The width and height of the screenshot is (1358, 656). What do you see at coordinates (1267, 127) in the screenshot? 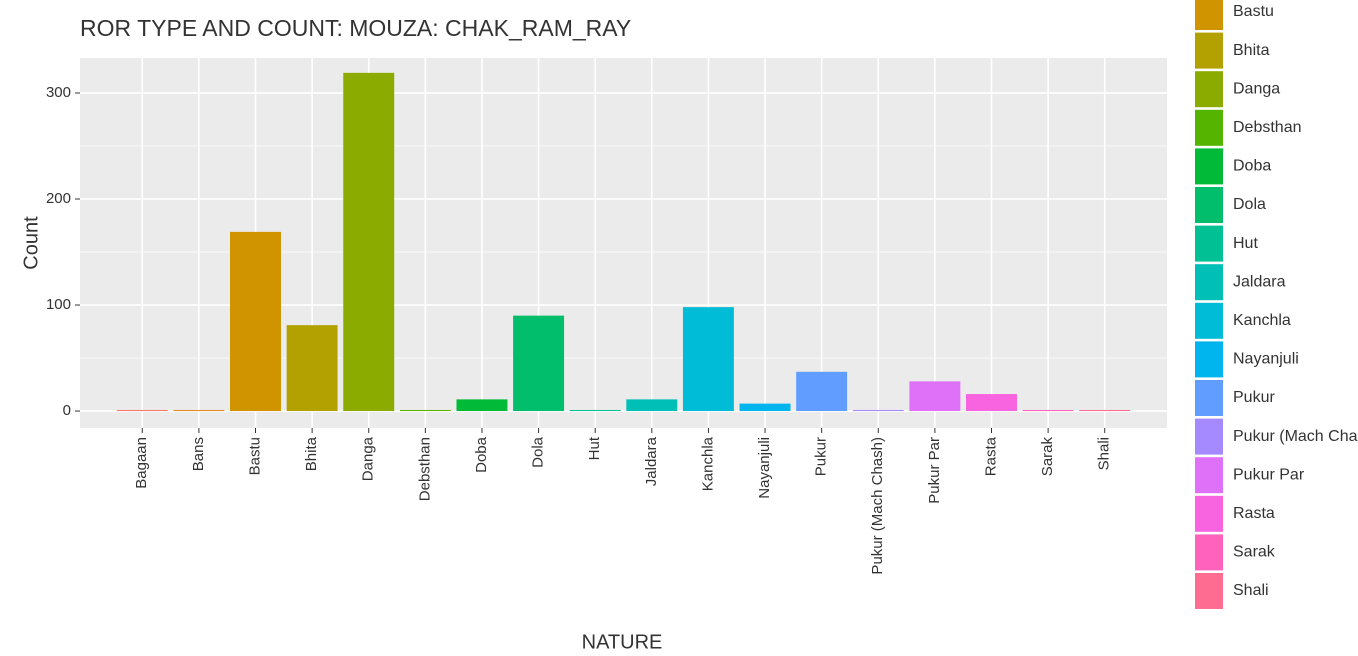
I see `legend-label: Debsthan` at bounding box center [1267, 127].